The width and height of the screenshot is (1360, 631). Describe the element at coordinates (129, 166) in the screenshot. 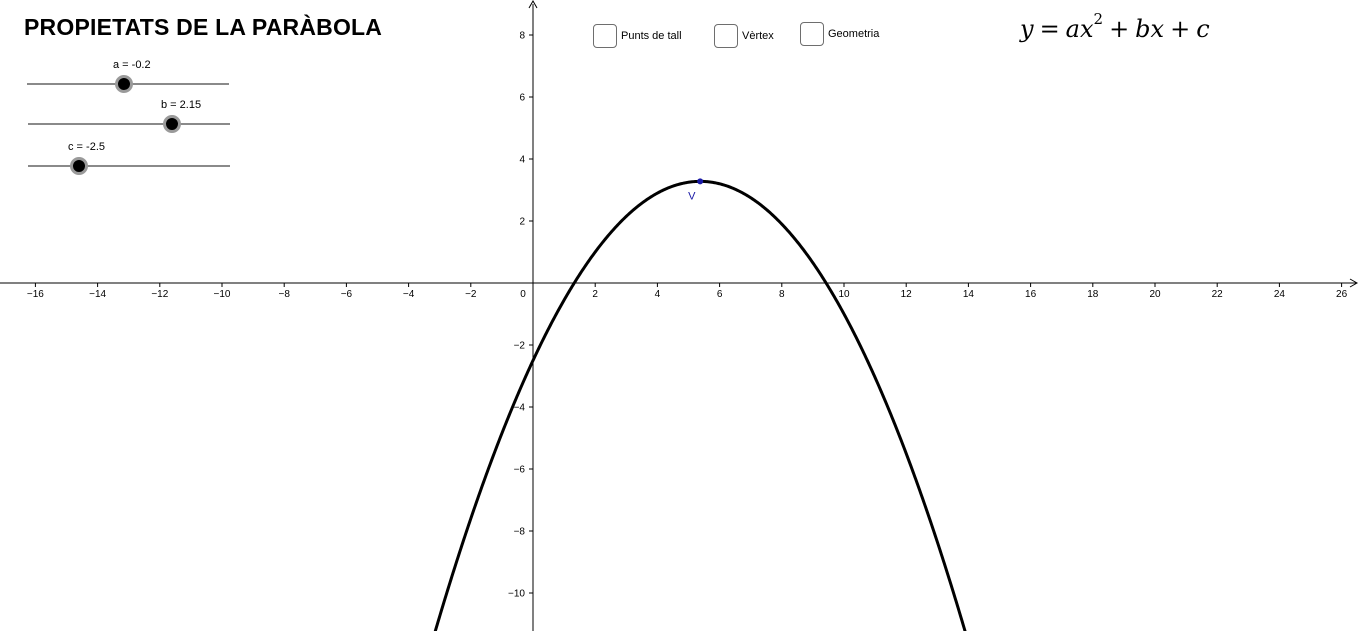

I see `slider-c-track` at that location.